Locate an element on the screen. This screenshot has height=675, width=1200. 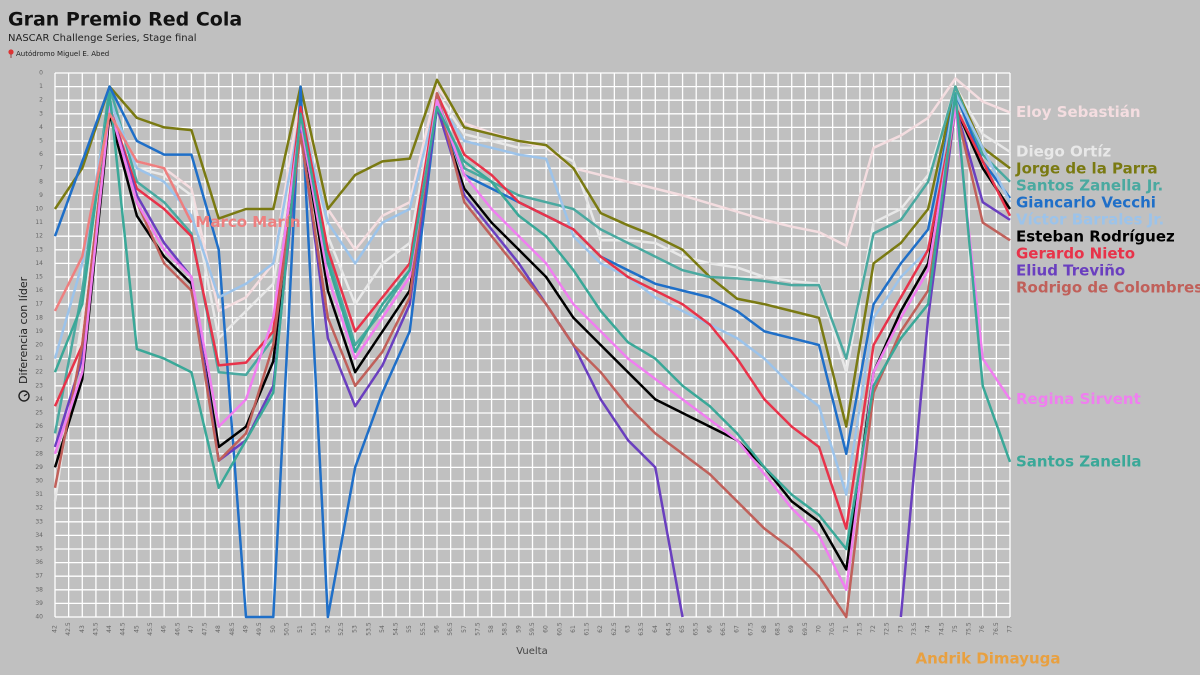
x-tick-label: 76 is located at coordinates (982, 629).